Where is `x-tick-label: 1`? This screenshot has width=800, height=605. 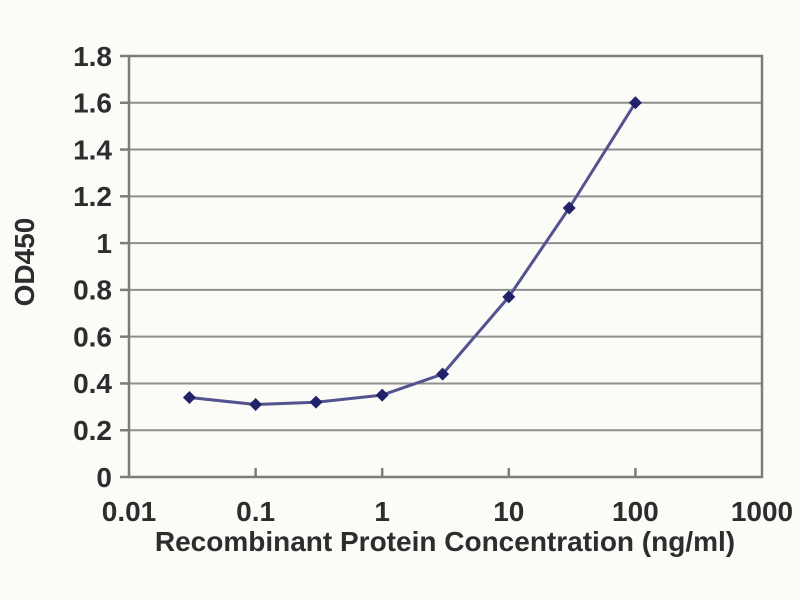 x-tick-label: 1 is located at coordinates (382, 511).